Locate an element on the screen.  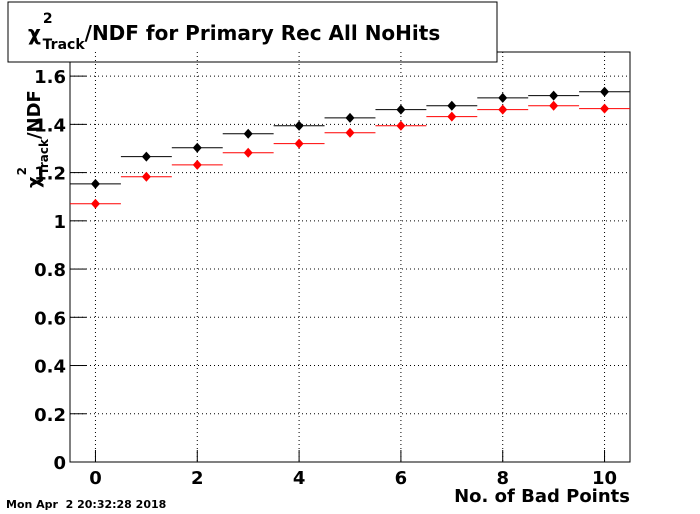
title-box is located at coordinates (252, 32).